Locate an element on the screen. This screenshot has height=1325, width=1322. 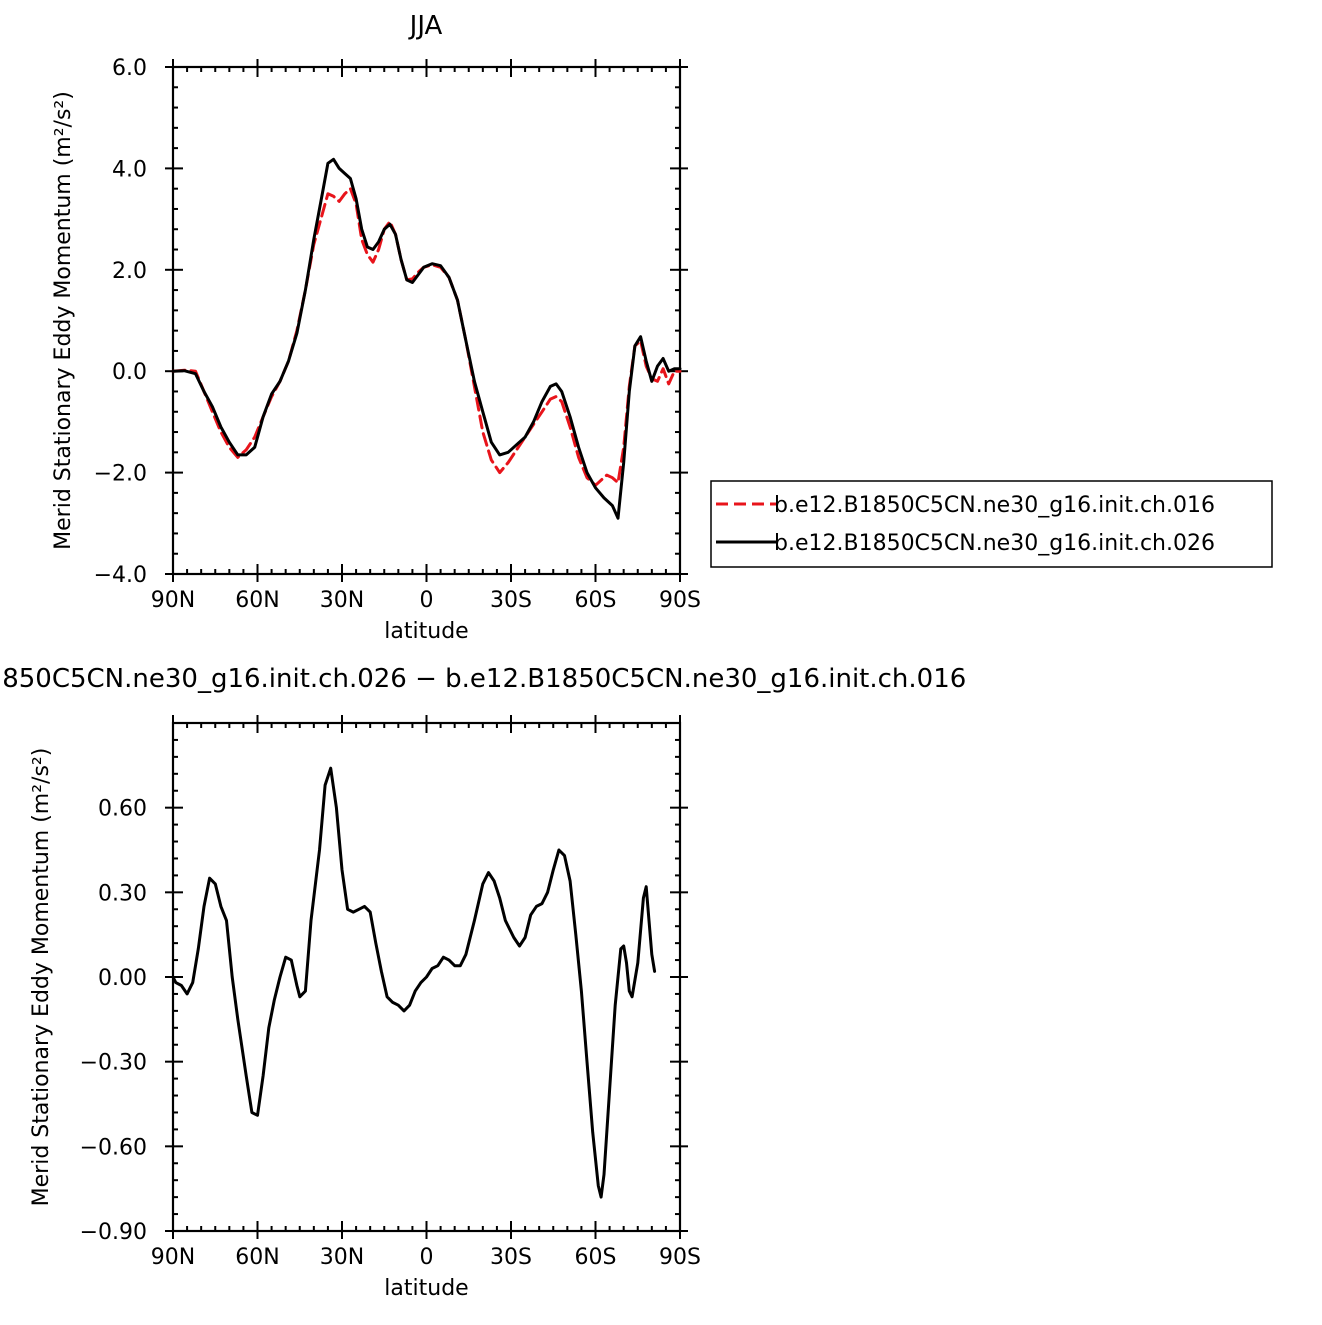
legend-box is located at coordinates (991, 524).